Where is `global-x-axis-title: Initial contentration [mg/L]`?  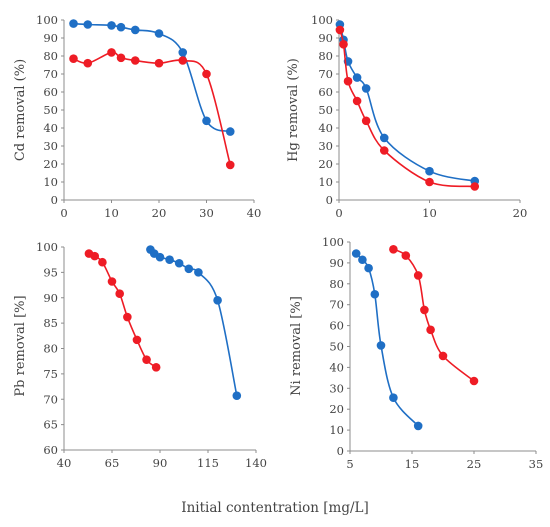 global-x-axis-title: Initial contentration [mg/L] is located at coordinates (275, 508).